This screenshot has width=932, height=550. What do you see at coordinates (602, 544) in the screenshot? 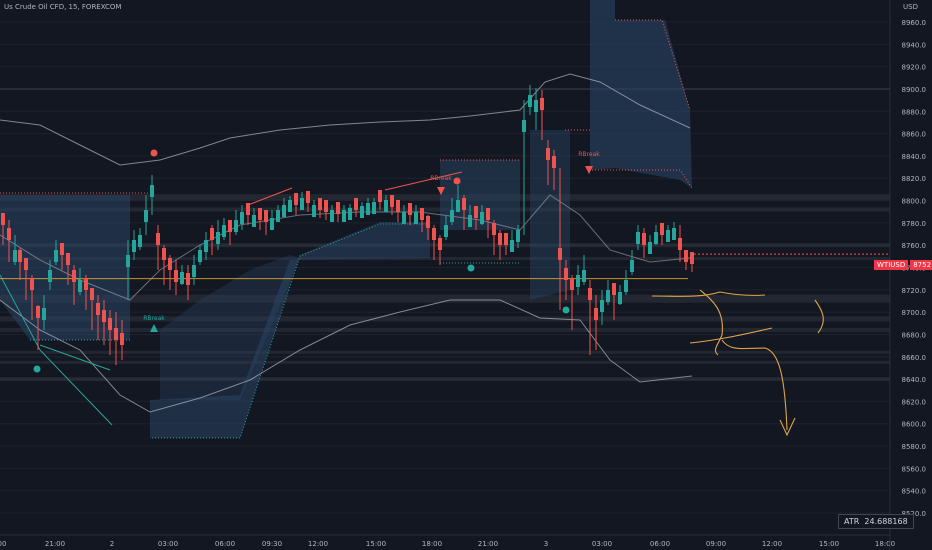
I see `x-tick-label: 03:00` at bounding box center [602, 544].